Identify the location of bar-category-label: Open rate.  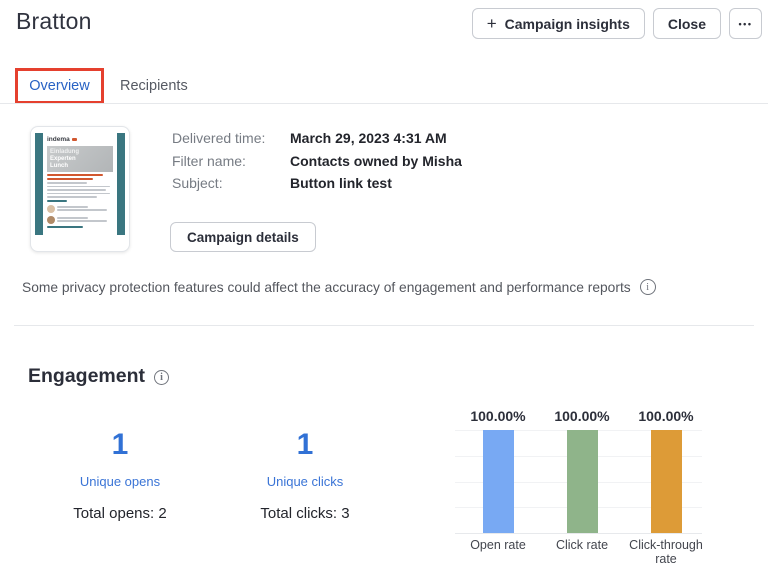
(498, 545).